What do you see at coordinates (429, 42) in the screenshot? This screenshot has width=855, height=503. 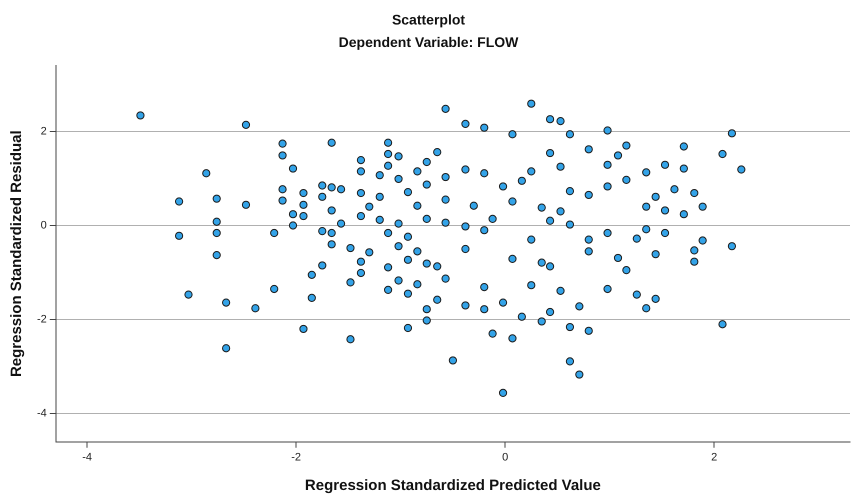 I see `chart-subtitle: Dependent Variable: FLOW` at bounding box center [429, 42].